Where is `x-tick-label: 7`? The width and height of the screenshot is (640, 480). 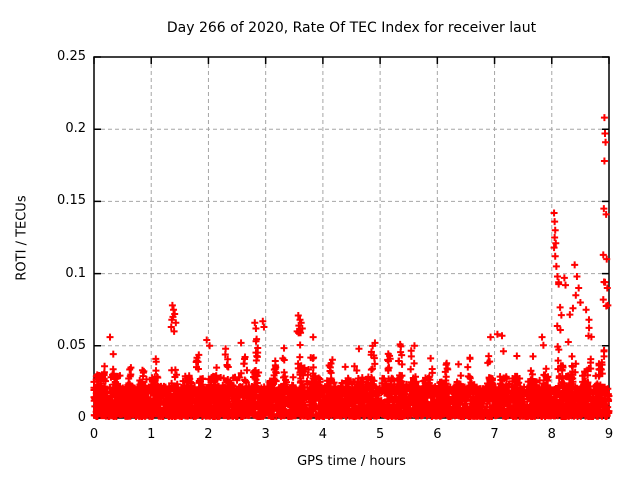
x-tick-label: 7 is located at coordinates (494, 434).